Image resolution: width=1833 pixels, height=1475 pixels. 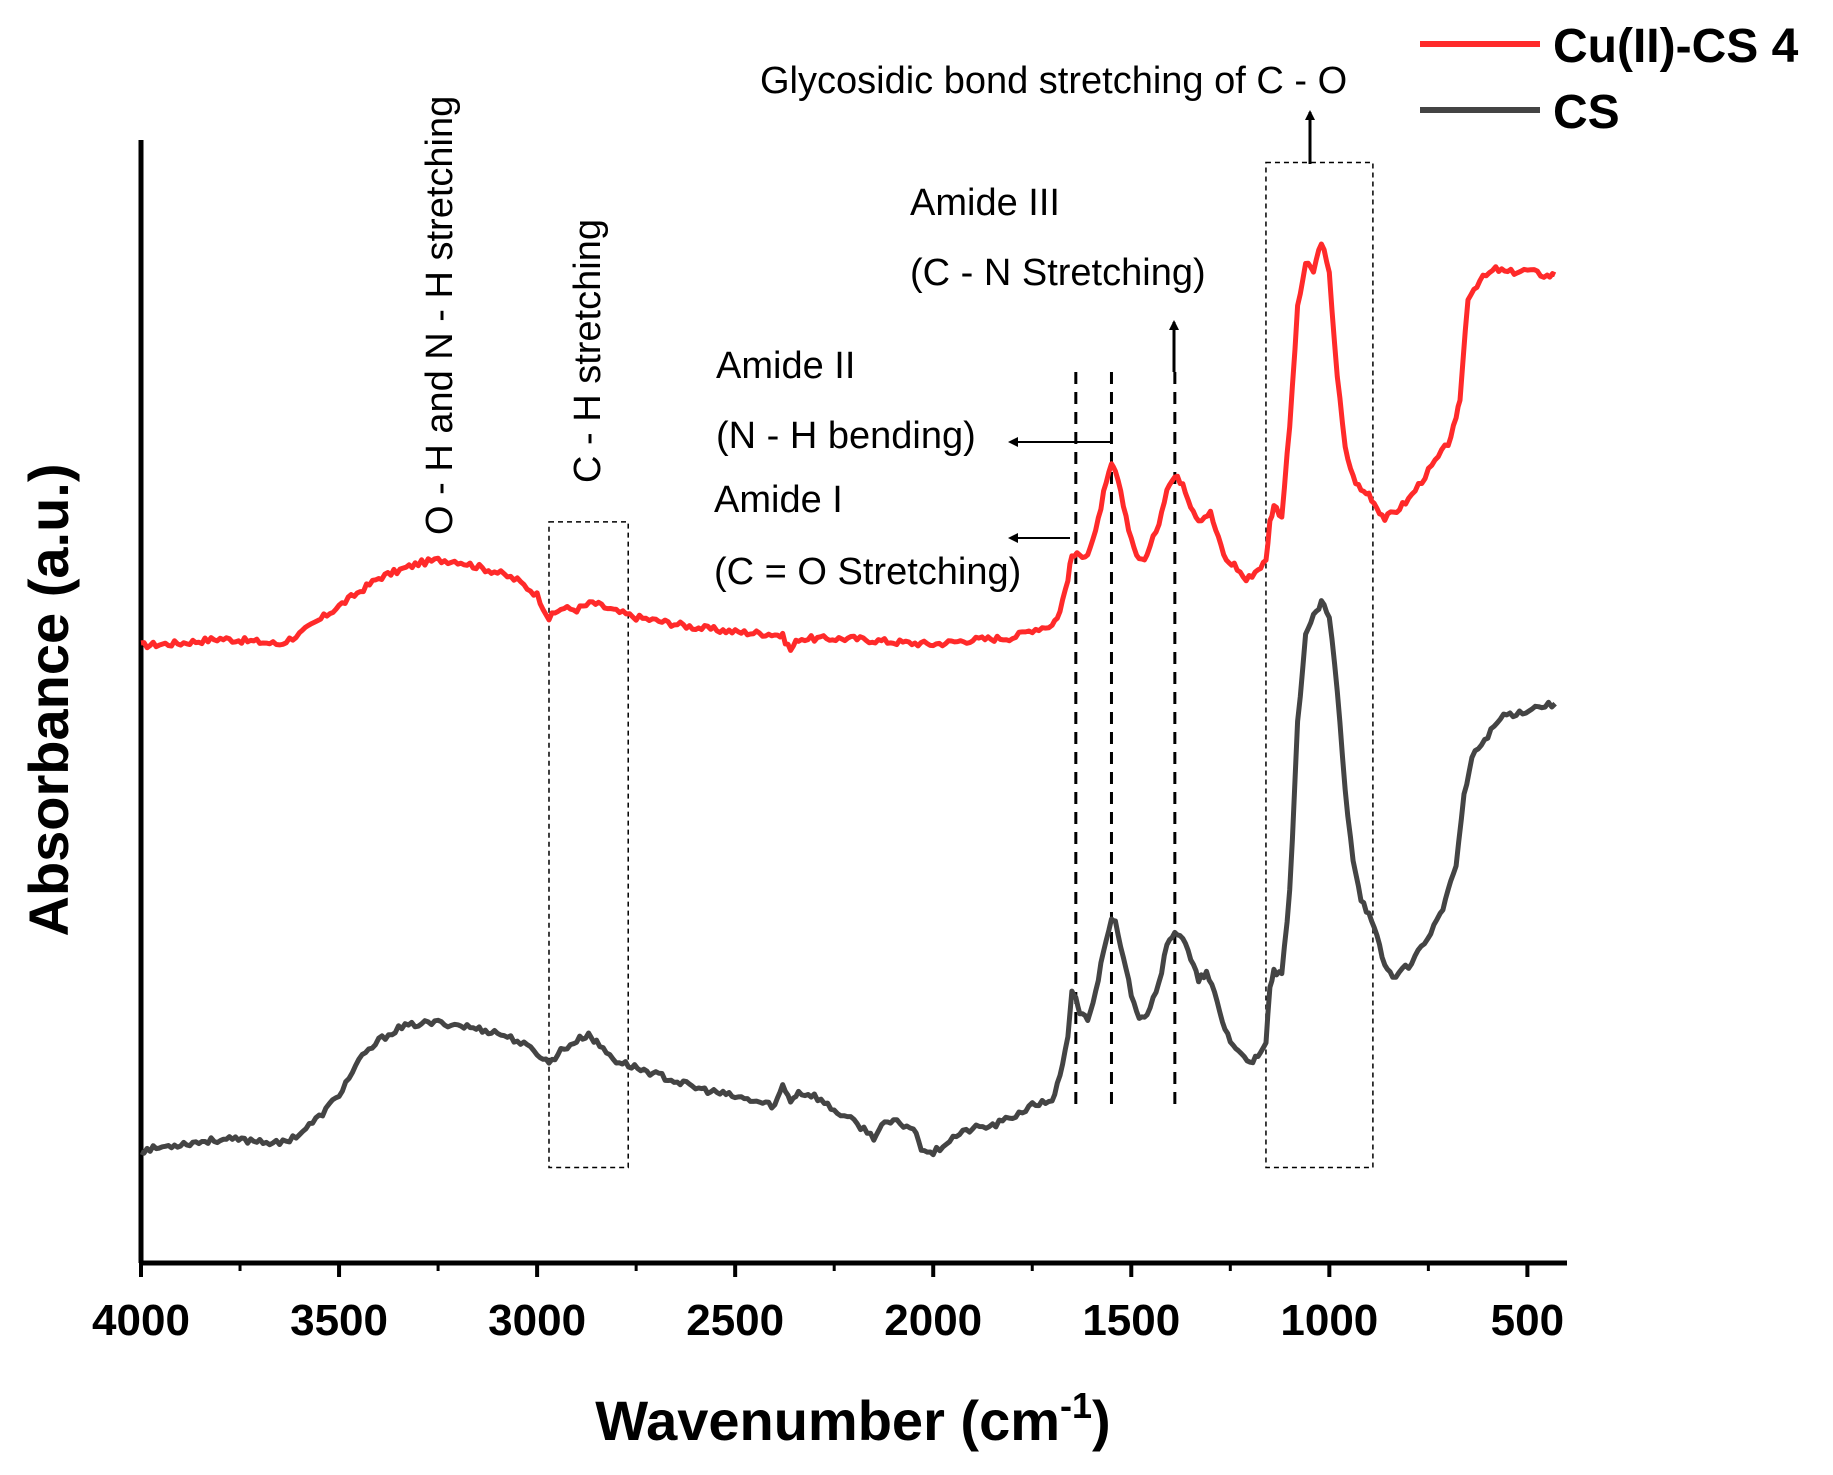 I want to click on x-axis-title-sup: -1, so click(x=1076, y=1405).